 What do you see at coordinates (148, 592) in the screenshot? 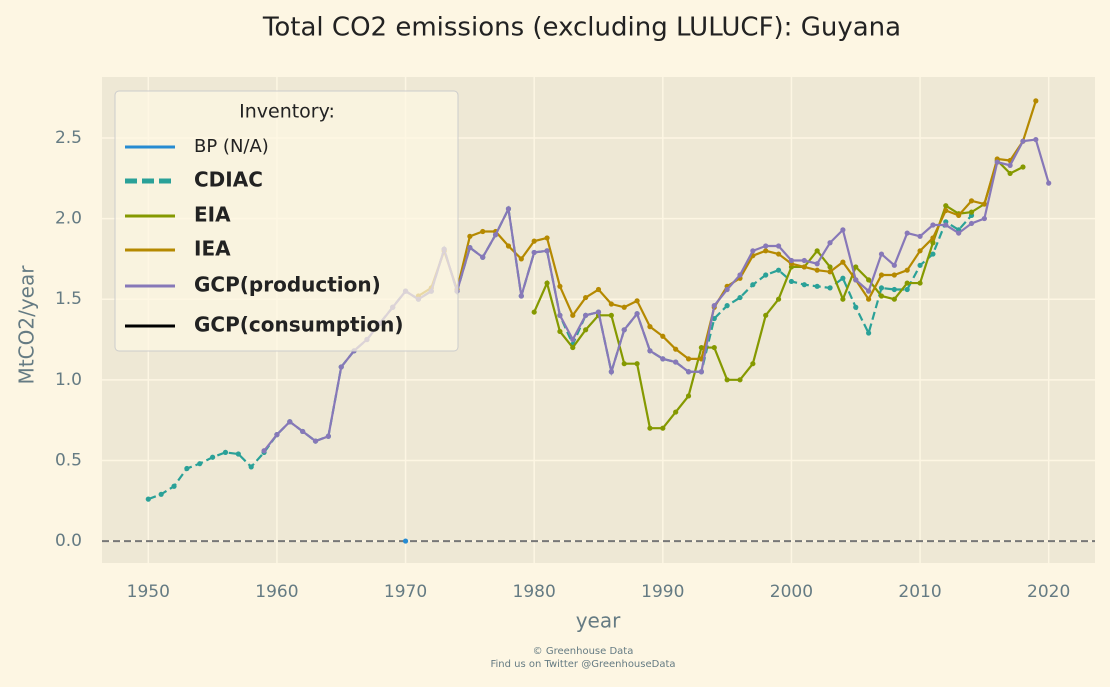
I see `x-tick-label: 1950` at bounding box center [148, 592].